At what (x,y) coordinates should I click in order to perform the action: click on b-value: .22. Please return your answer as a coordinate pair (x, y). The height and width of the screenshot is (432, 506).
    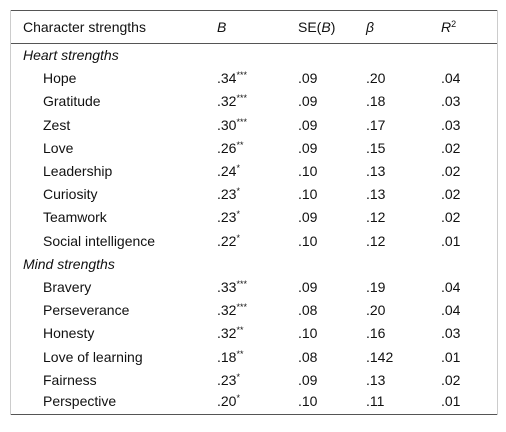
    Looking at the image, I should click on (227, 240).